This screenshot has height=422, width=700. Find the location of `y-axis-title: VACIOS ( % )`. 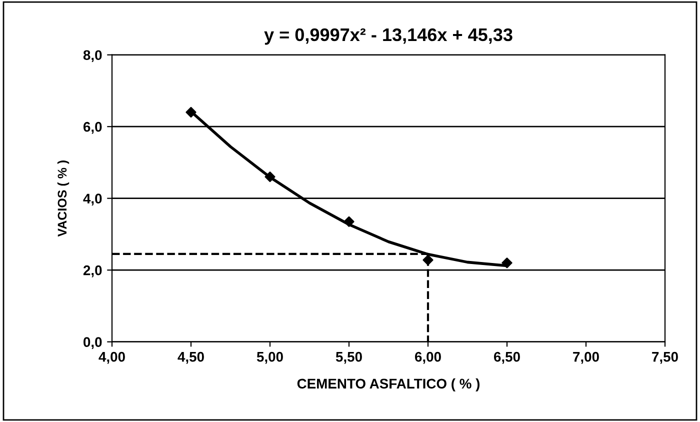

y-axis-title: VACIOS ( % ) is located at coordinates (63, 198).